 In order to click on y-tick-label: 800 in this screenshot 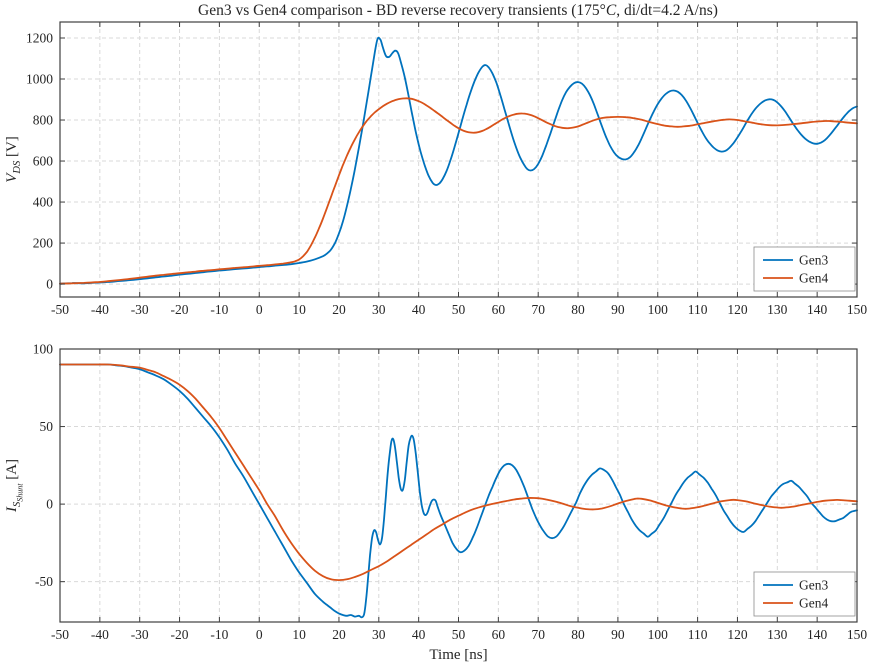, I will do `click(43, 120)`.